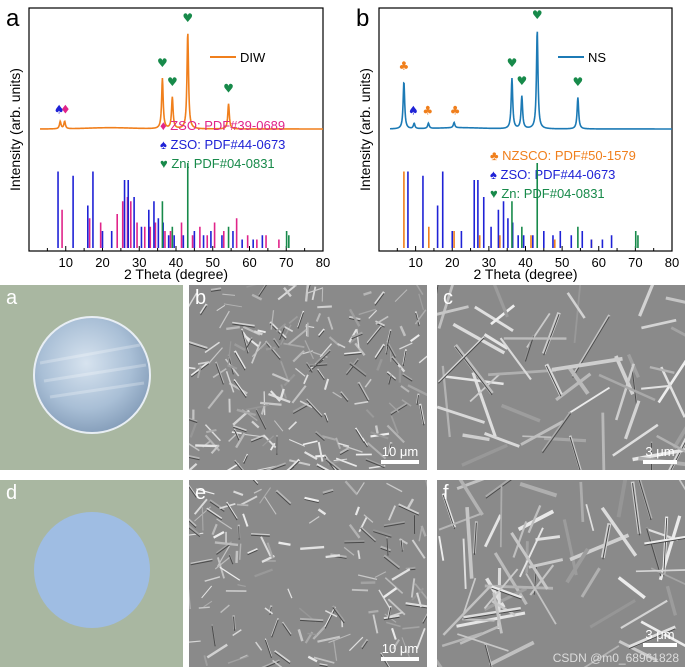 This screenshot has width=685, height=667. Describe the element at coordinates (561, 573) in the screenshot. I see `sem-micrograph` at that location.